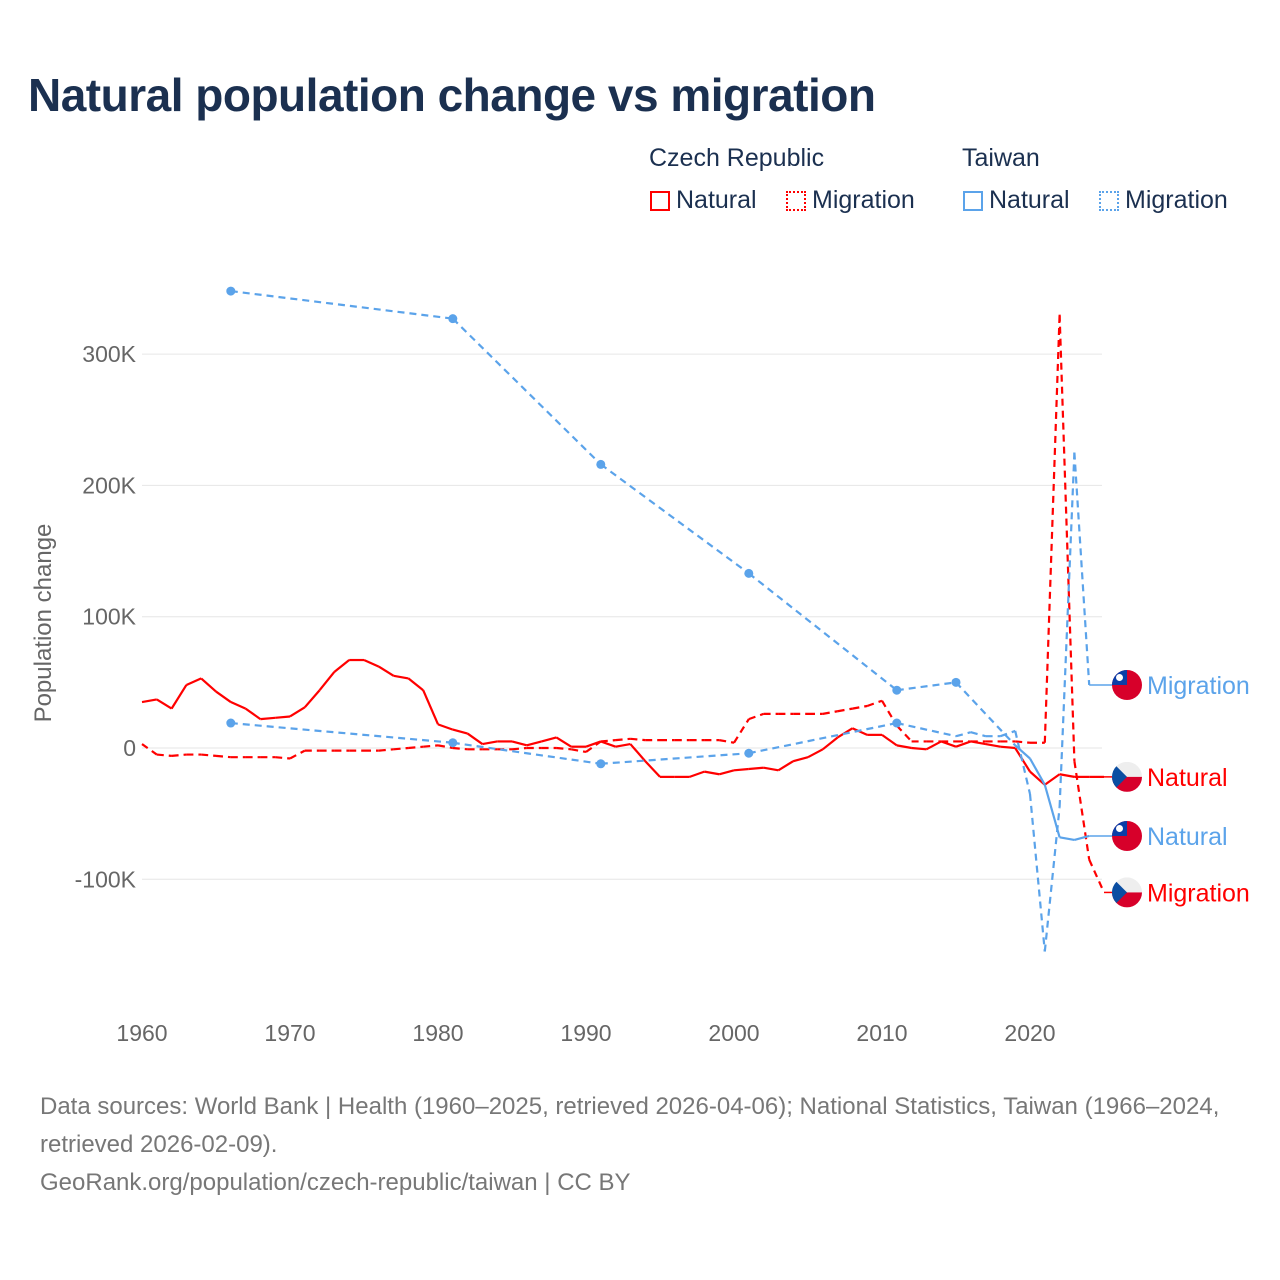 Image resolution: width=1280 pixels, height=1280 pixels. I want to click on y-tick-label: -100K, so click(106, 879).